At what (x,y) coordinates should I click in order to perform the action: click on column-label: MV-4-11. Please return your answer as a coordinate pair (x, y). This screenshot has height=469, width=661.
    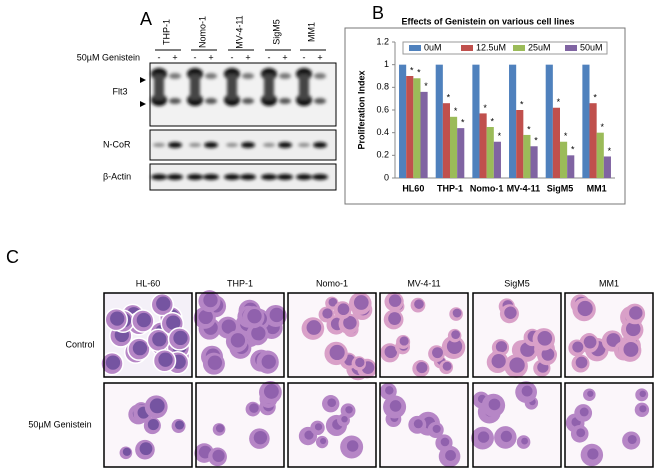
    Looking at the image, I should click on (423, 283).